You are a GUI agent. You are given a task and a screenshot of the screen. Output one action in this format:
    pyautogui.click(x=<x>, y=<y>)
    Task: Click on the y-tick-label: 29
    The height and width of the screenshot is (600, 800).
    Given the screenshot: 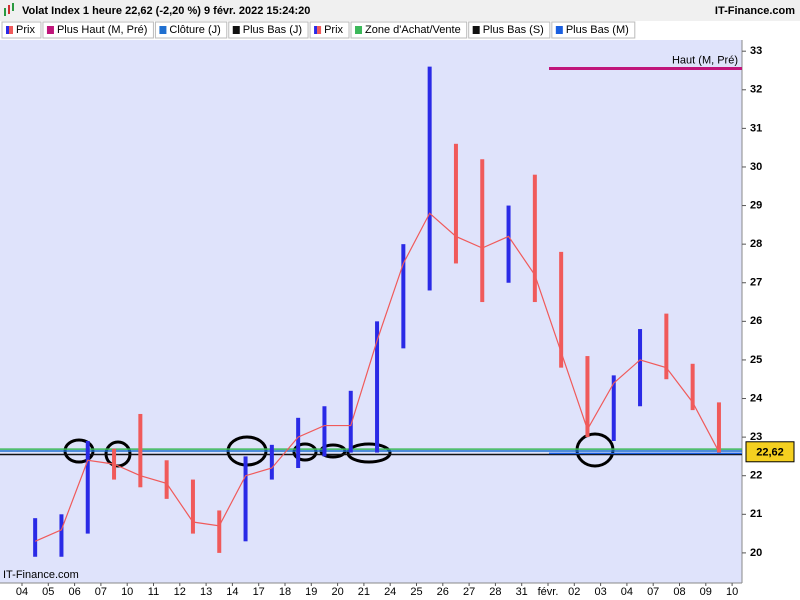 What is the action you would take?
    pyautogui.click(x=756, y=205)
    